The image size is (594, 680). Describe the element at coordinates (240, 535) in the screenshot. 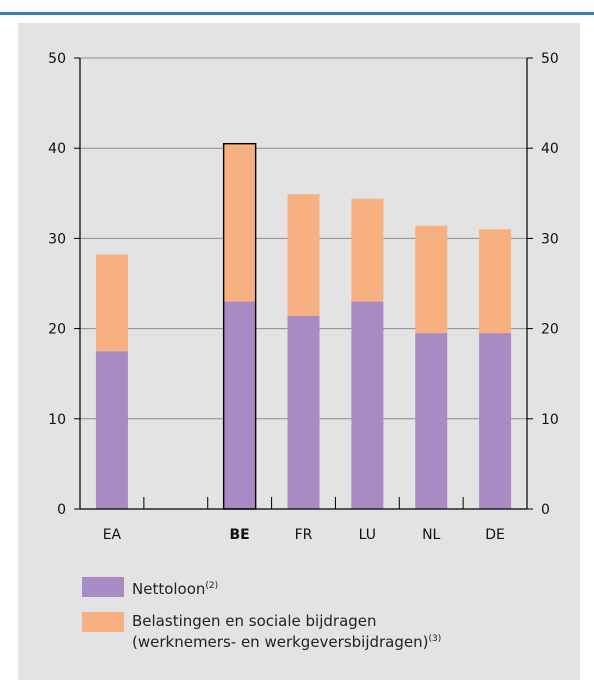

I see `xtick-label-BE: BE` at that location.